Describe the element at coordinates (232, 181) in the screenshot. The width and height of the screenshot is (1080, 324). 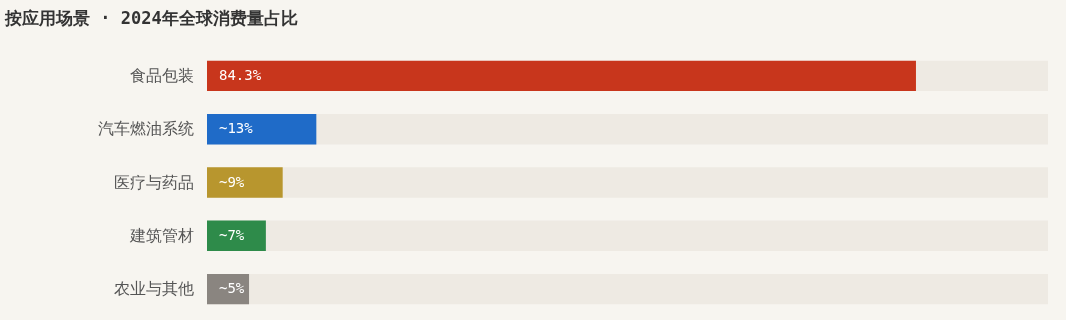
I see `data-label: ~9%` at that location.